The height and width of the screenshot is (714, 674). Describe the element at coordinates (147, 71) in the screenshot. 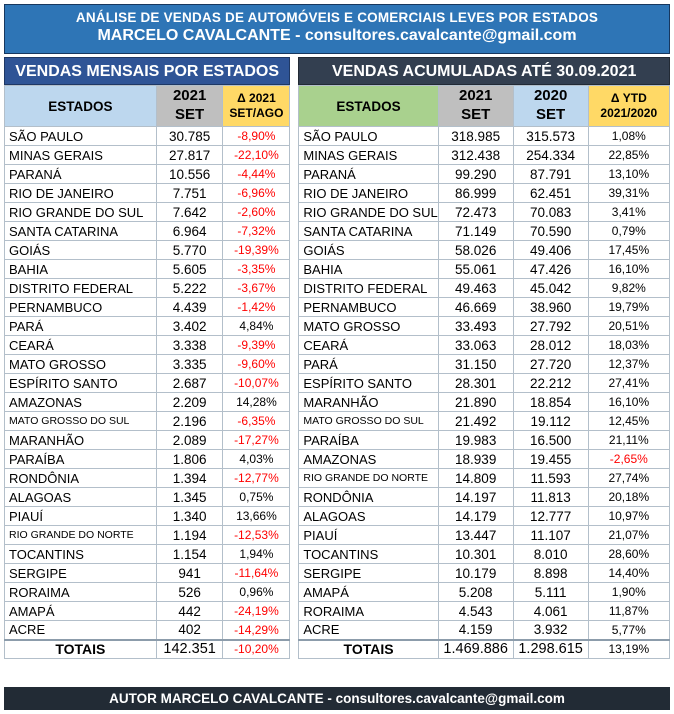

I see `monthly-table-title: VENDAS MENSAIS POR ESTADOS` at that location.